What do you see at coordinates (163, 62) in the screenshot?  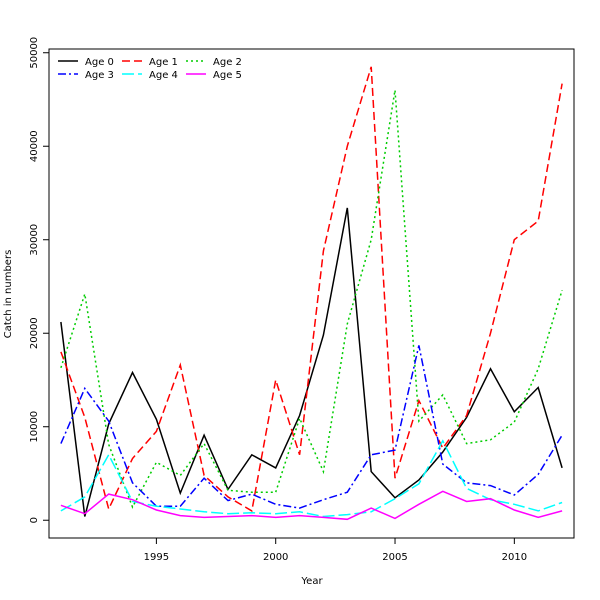 I see `legend-label-age-1: Age 1` at bounding box center [163, 62].